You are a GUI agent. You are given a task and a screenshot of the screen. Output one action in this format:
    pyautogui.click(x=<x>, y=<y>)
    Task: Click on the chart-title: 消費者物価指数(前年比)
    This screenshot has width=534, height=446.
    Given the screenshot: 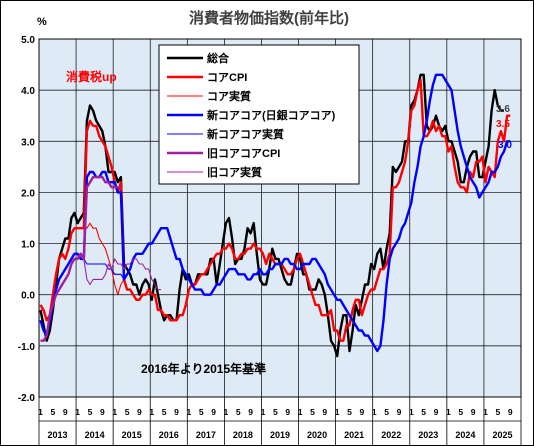 What is the action you would take?
    pyautogui.click(x=269, y=18)
    